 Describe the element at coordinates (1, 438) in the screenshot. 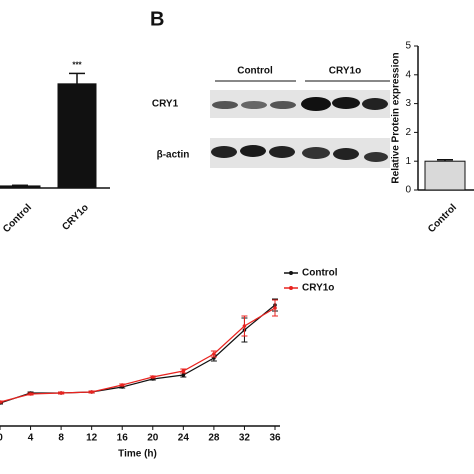

I see `x-tick-label: 0` at that location.